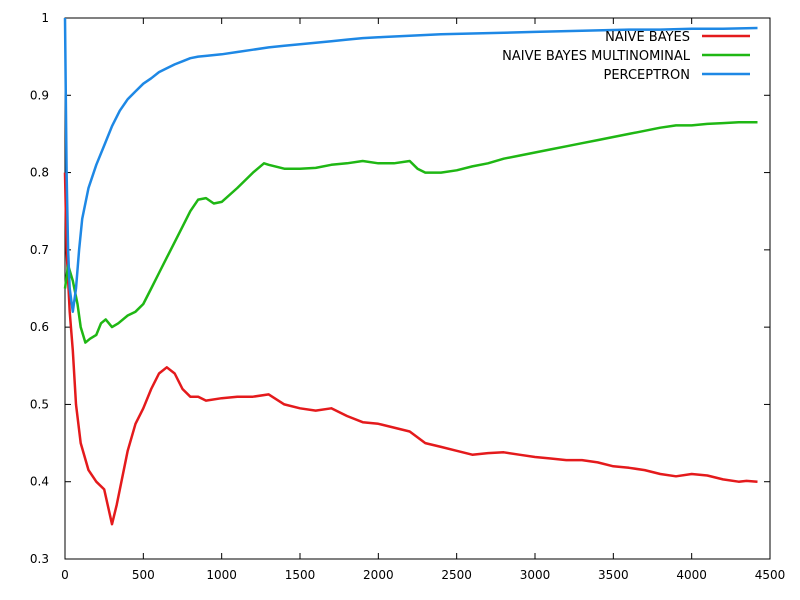 This screenshot has height=600, width=800. What do you see at coordinates (647, 75) in the screenshot?
I see `legend-label-perceptron: PERCEPTRON` at bounding box center [647, 75].